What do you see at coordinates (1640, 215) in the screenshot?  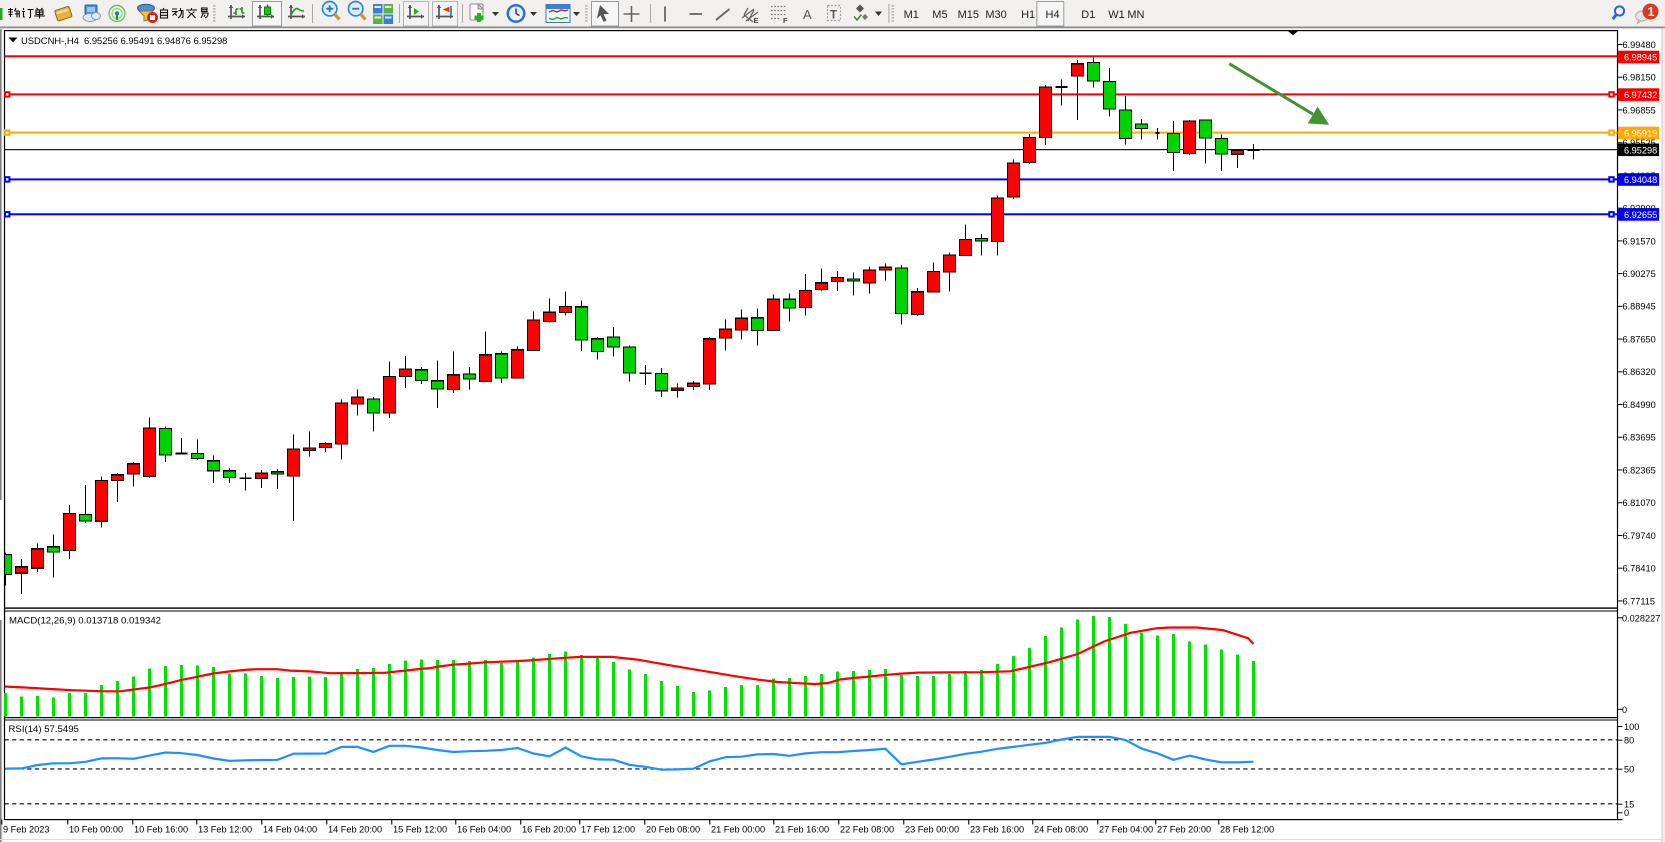 I see `svg-text: 6.92655` at bounding box center [1640, 215].